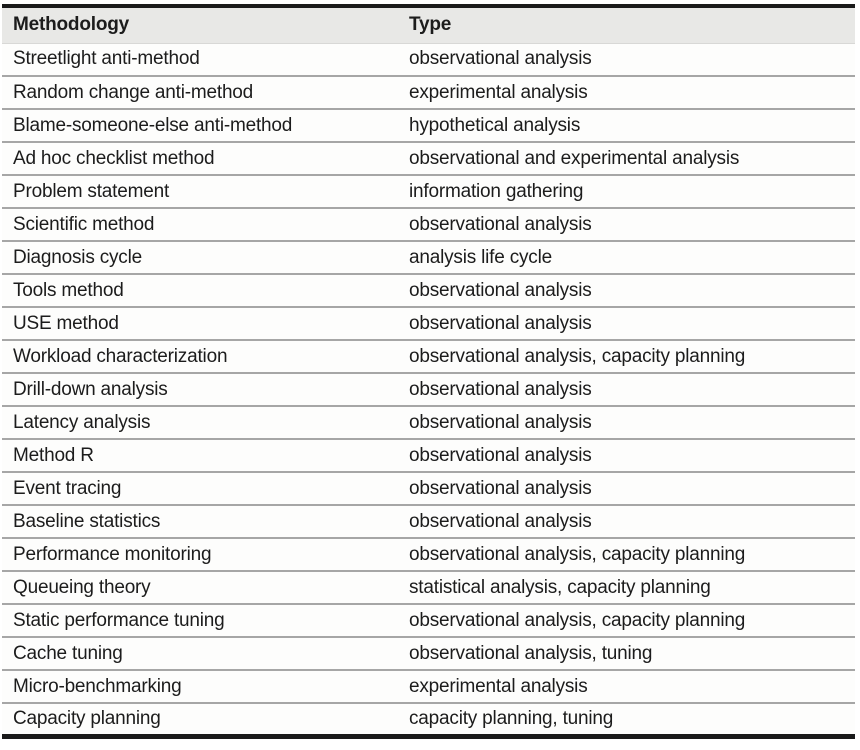  Describe the element at coordinates (200, 488) in the screenshot. I see `methodology-cell: Event tracing` at that location.